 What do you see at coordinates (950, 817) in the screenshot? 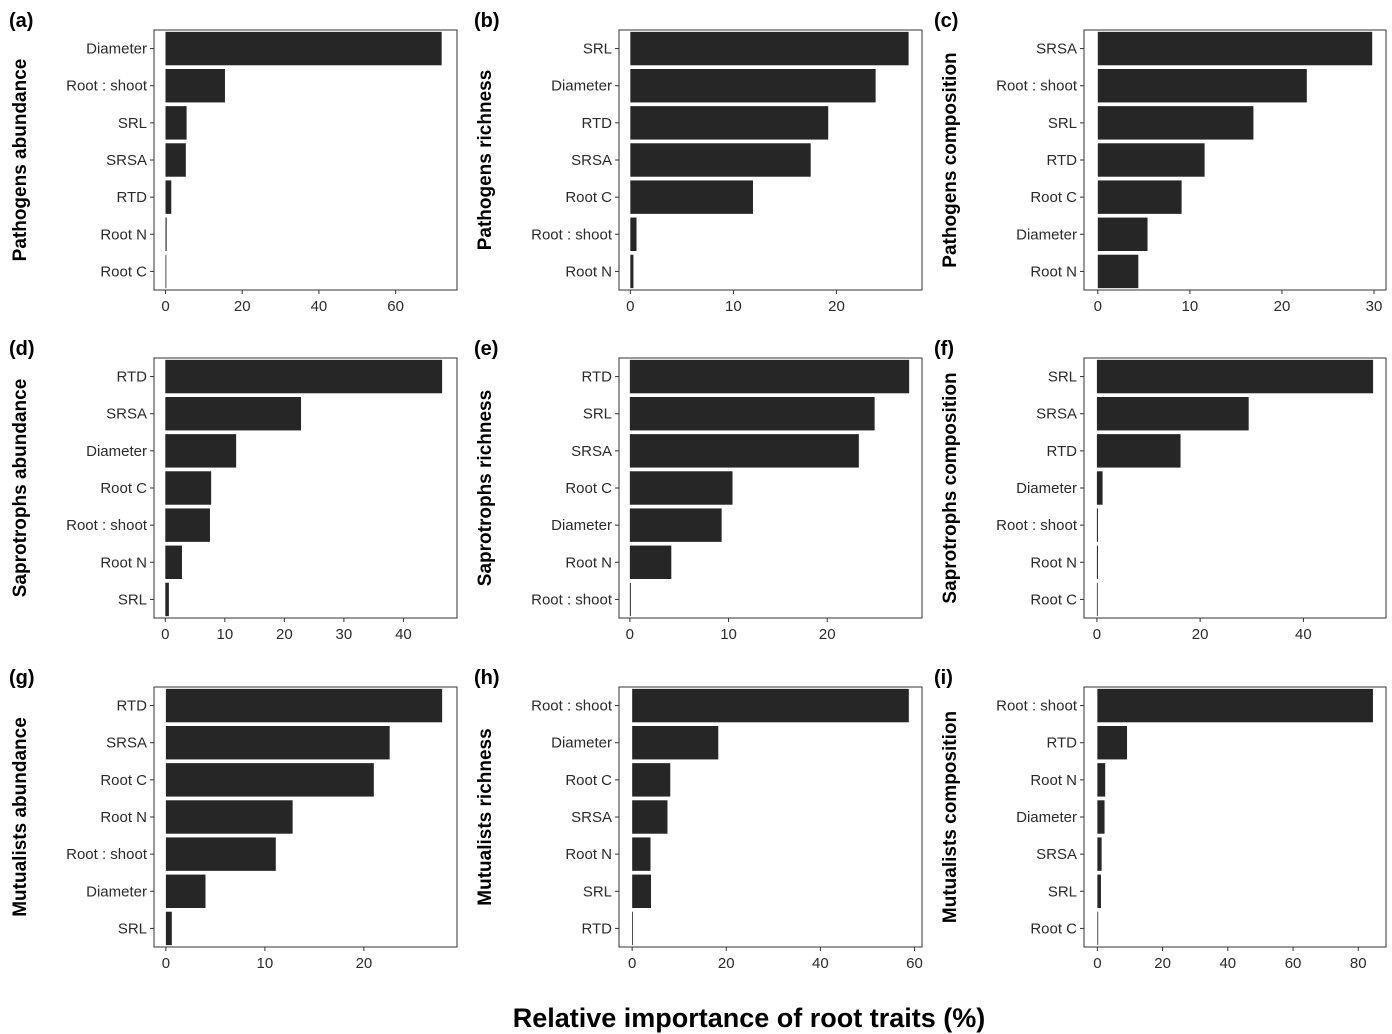
I see `y-axis-title: Mutualists composition` at bounding box center [950, 817].